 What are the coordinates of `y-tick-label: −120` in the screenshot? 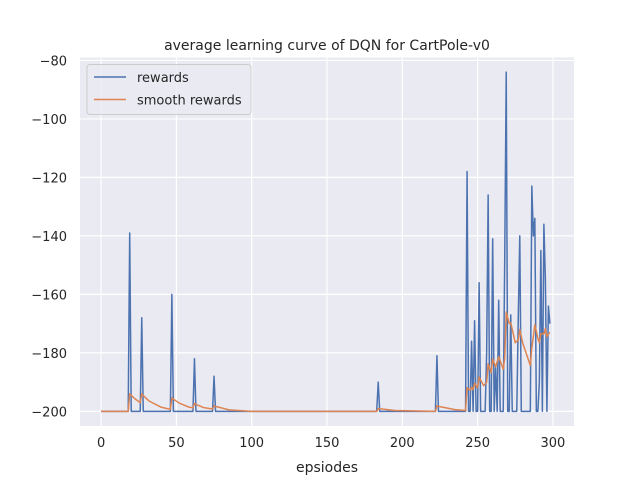 It's located at (49, 178).